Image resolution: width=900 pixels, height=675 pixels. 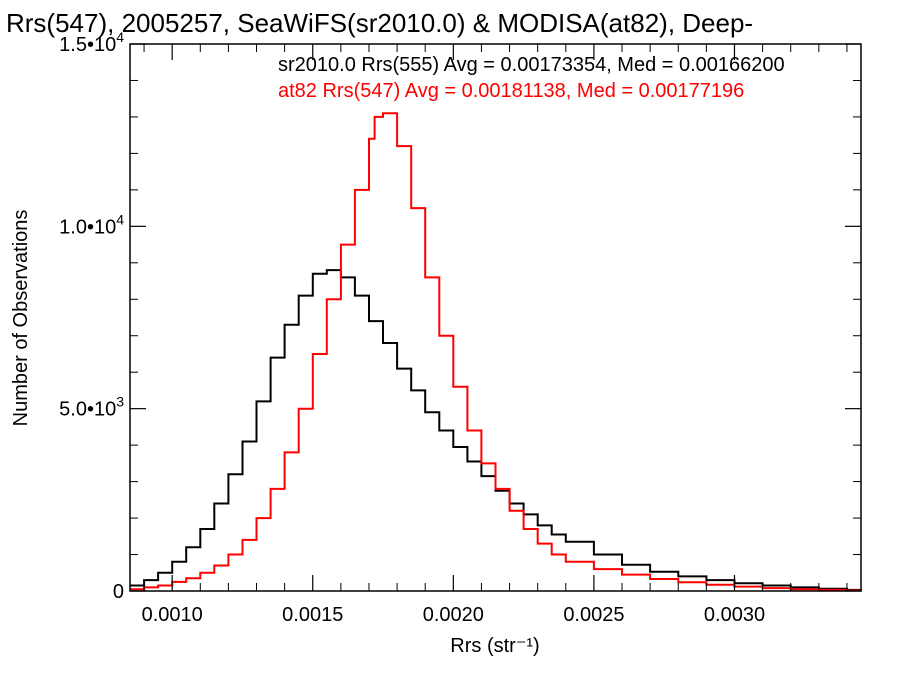 I want to click on x-tick-label: 0.0010, so click(x=172, y=615).